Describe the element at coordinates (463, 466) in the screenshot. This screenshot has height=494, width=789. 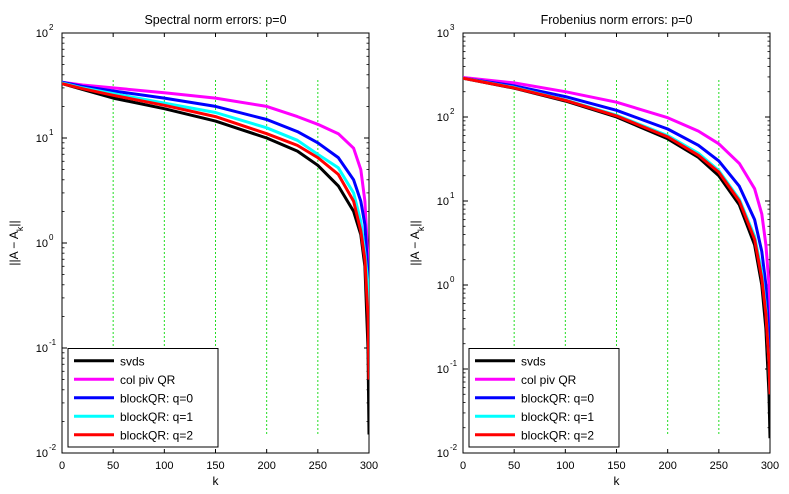
I see `frobenius-xtick-label: 0` at that location.